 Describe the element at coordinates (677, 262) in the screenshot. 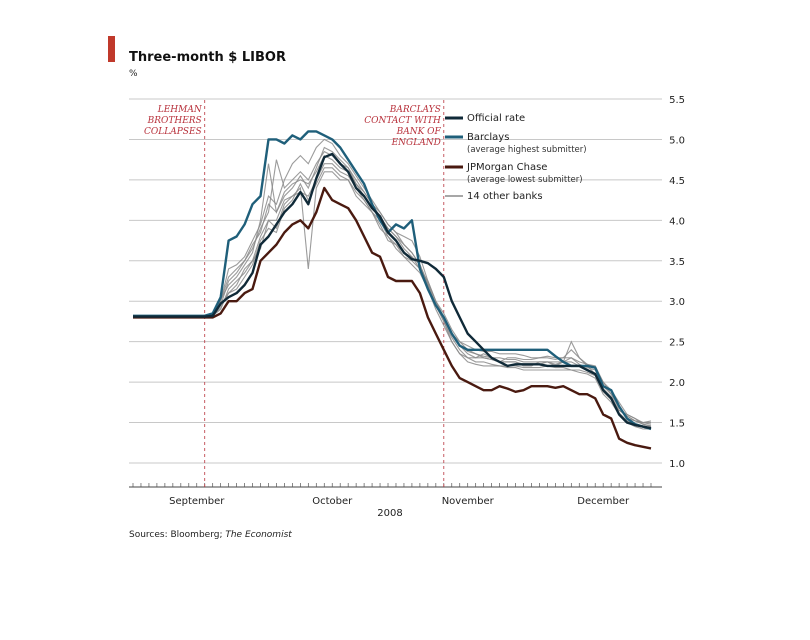

I see `y-tick-label: 3.5` at that location.